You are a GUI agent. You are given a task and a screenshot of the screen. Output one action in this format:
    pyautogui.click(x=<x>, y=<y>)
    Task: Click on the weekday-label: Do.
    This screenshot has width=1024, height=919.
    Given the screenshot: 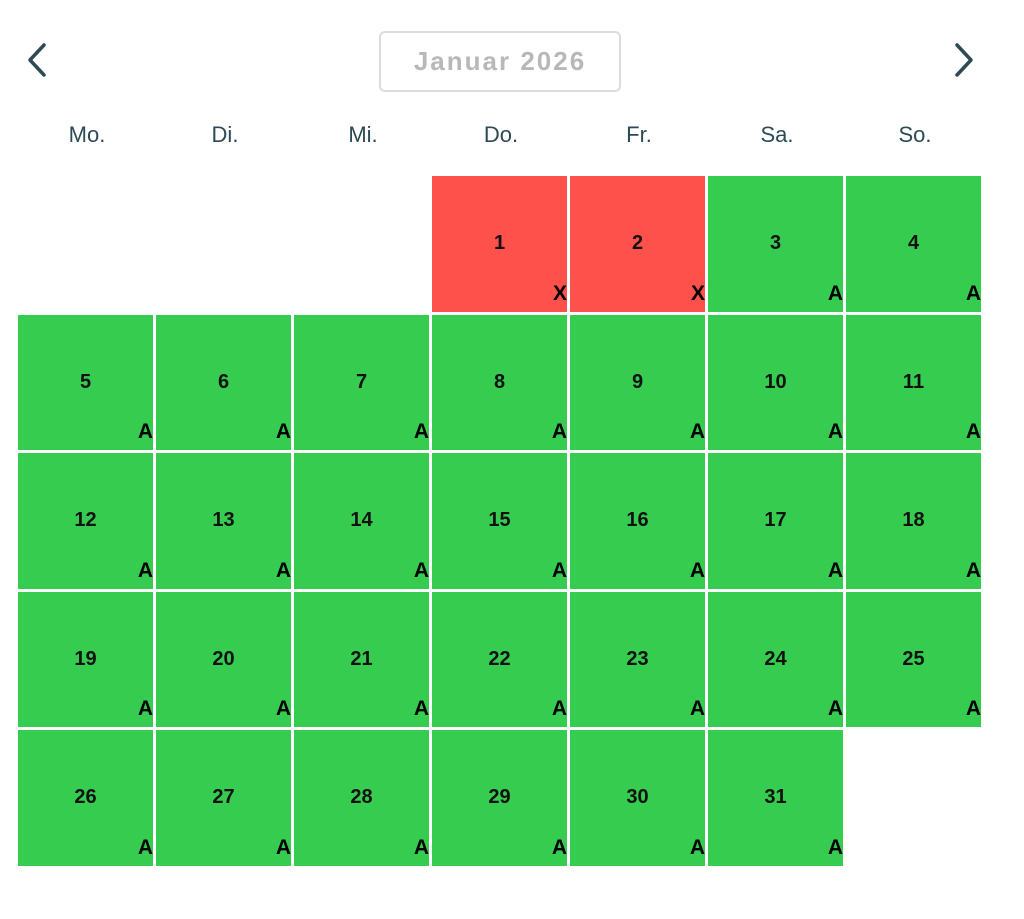 What is the action you would take?
    pyautogui.click(x=501, y=134)
    